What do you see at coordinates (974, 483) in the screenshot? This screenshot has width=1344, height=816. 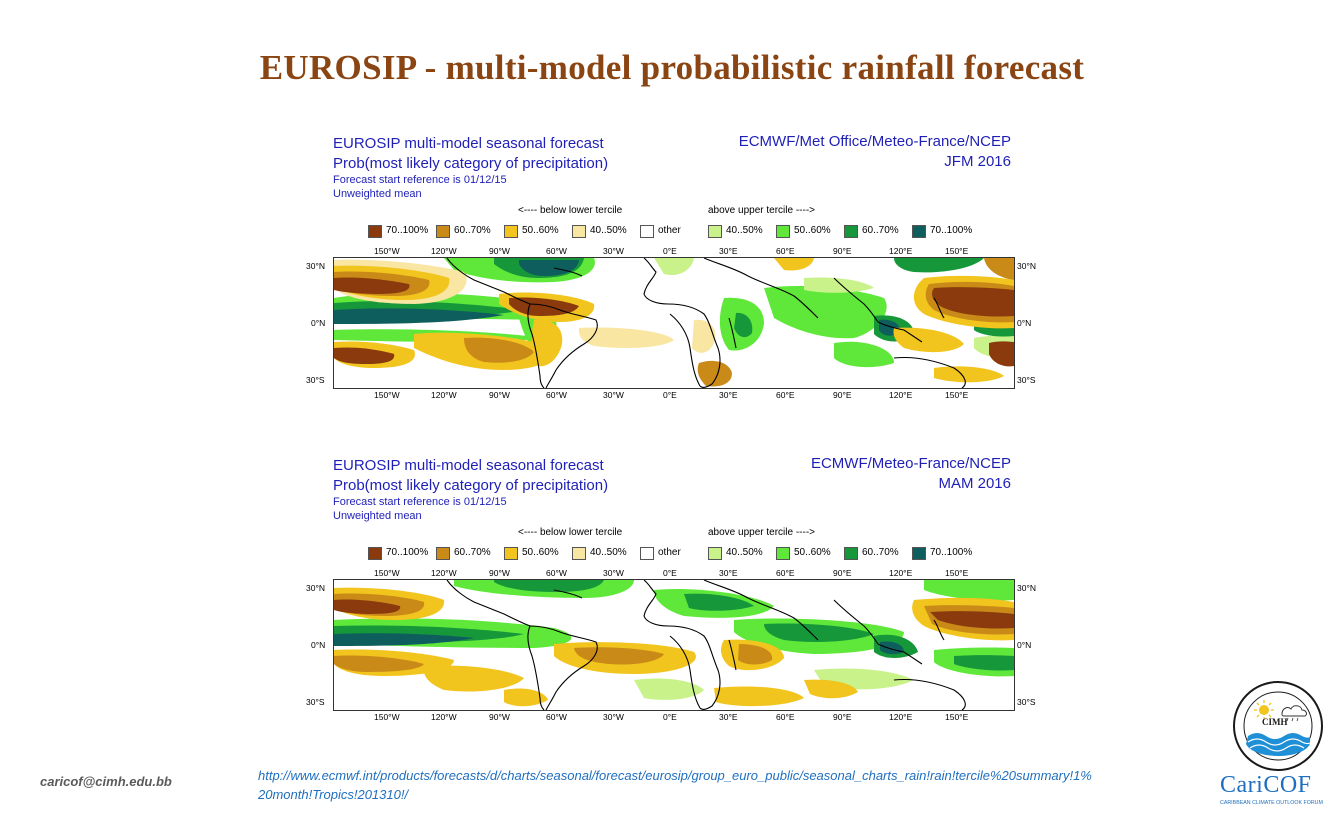 I see `panel-season: MAM 2016` at bounding box center [974, 483].